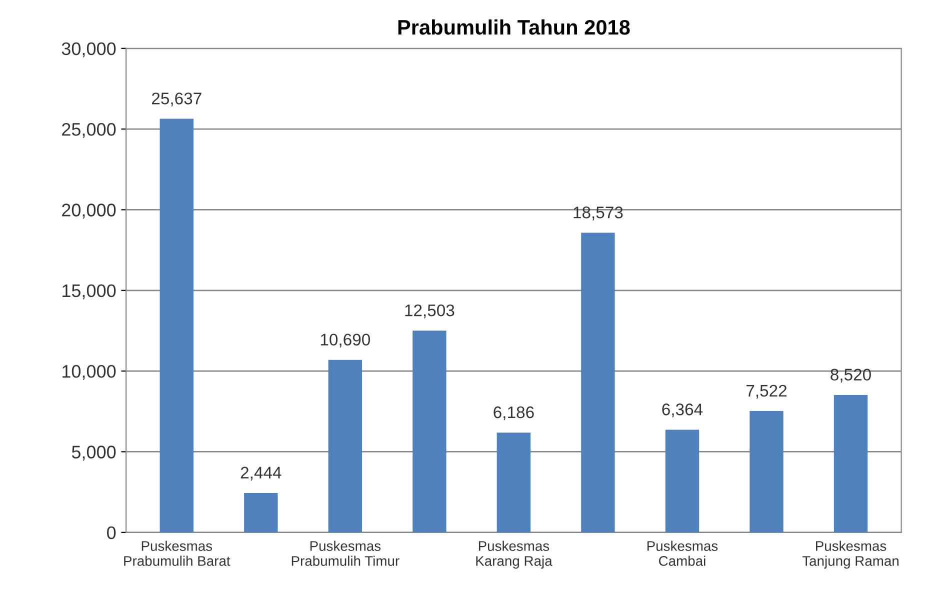  Describe the element at coordinates (514, 554) in the screenshot. I see `x-tick-label: Puskesmas Karang Raja` at that location.